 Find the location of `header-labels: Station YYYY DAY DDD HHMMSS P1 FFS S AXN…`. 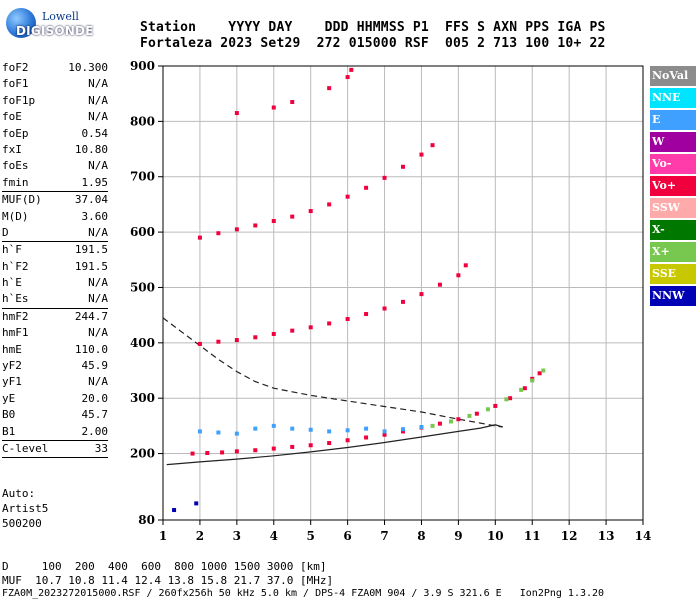

header-labels: Station YYYY DAY DDD HHMMSS P1 FFS S AXN… is located at coordinates (373, 27).